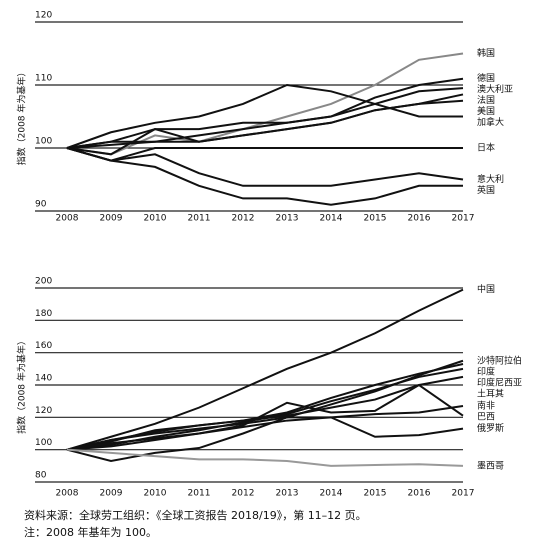 This screenshot has width=546, height=550. I want to click on series-label: 韩国, so click(486, 53).